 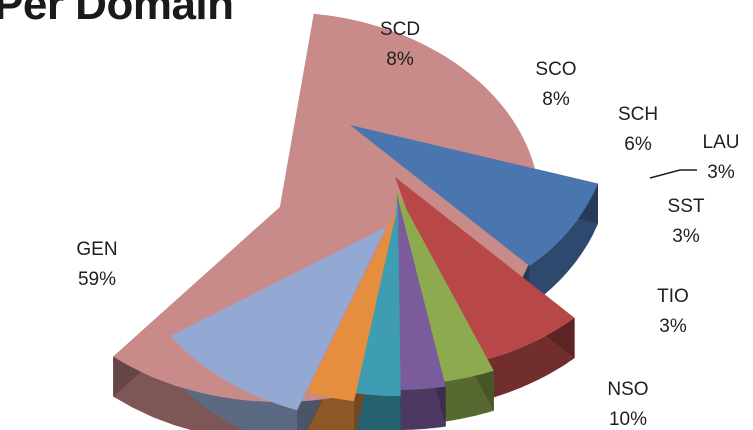 What do you see at coordinates (638, 129) in the screenshot?
I see `slice-label-sch: SCH 6%` at bounding box center [638, 129].